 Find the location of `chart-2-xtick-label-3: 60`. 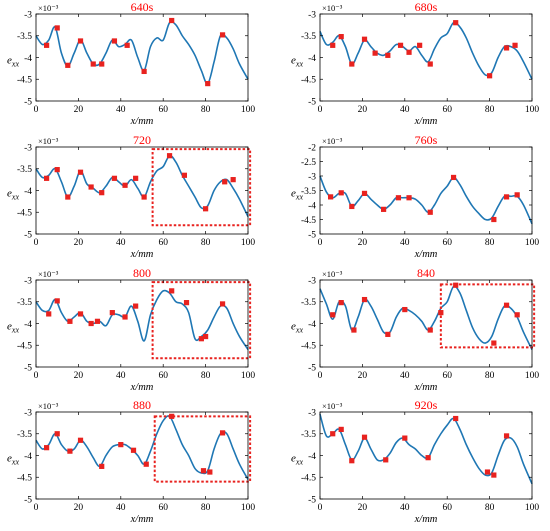

chart-2-xtick-label-3: 60 is located at coordinates (163, 243).